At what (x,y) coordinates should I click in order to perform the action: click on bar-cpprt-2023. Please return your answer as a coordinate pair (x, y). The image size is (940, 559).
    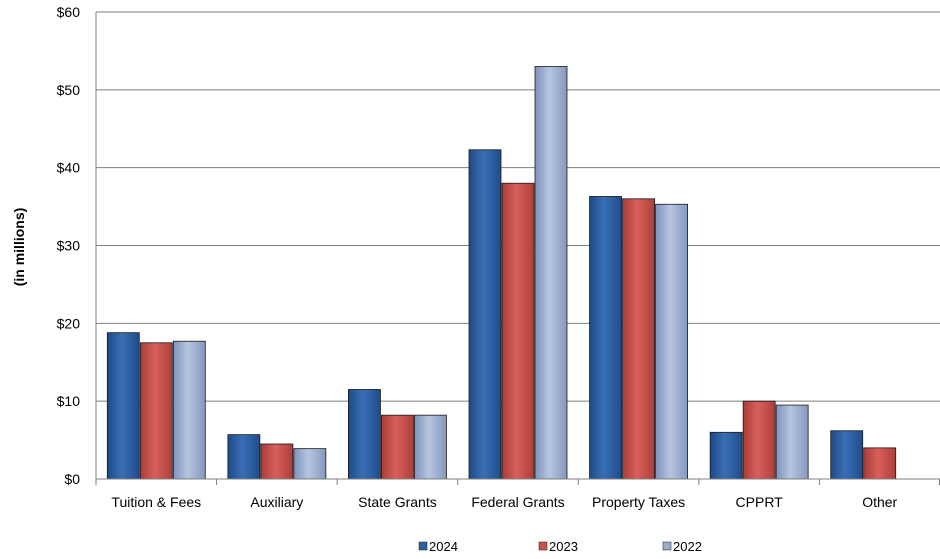
    Looking at the image, I should click on (759, 440).